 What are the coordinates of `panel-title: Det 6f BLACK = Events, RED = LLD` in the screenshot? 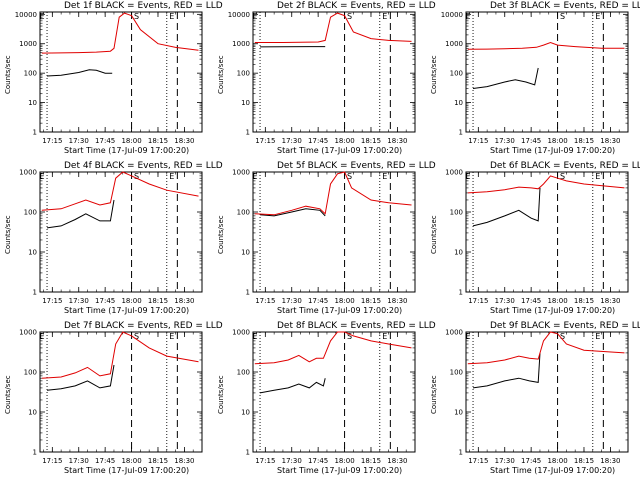 It's located at (565, 166).